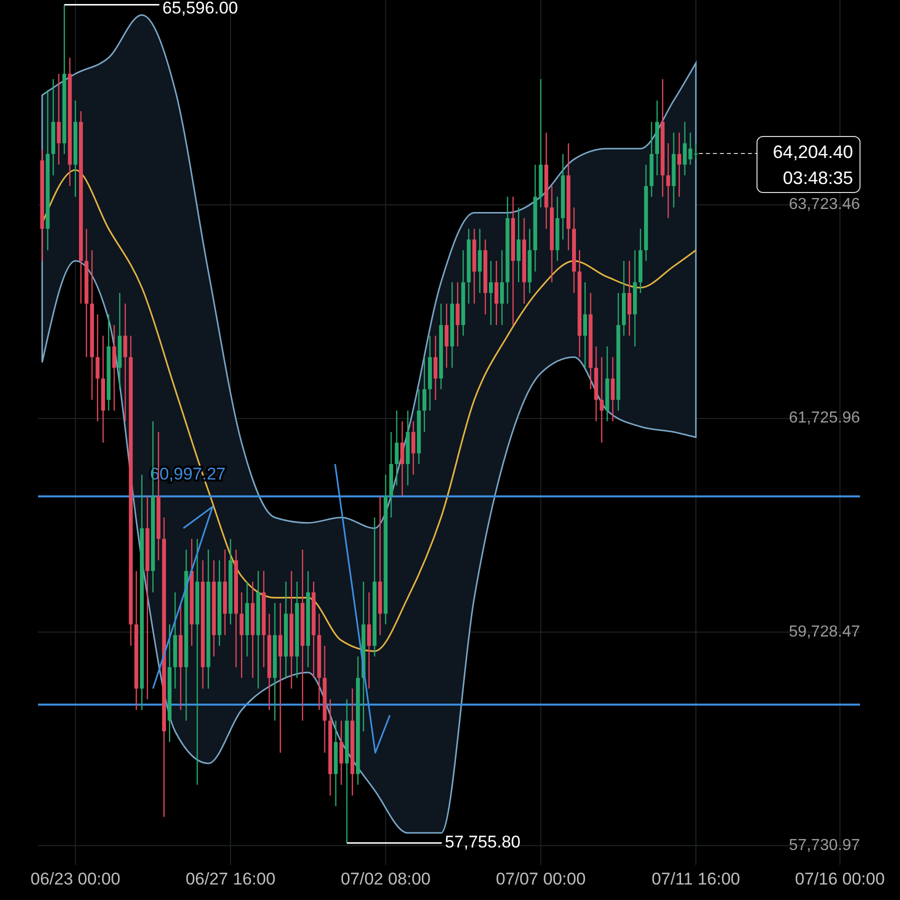 This screenshot has height=900, width=900. I want to click on annotation: 57,755.80, so click(482, 842).